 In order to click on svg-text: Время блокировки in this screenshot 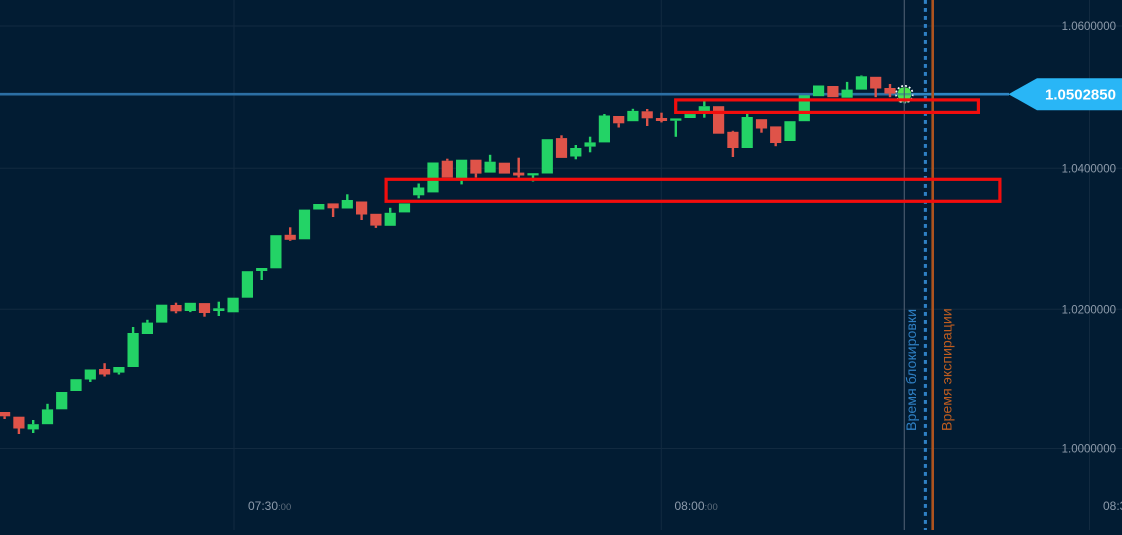, I will do `click(912, 370)`.